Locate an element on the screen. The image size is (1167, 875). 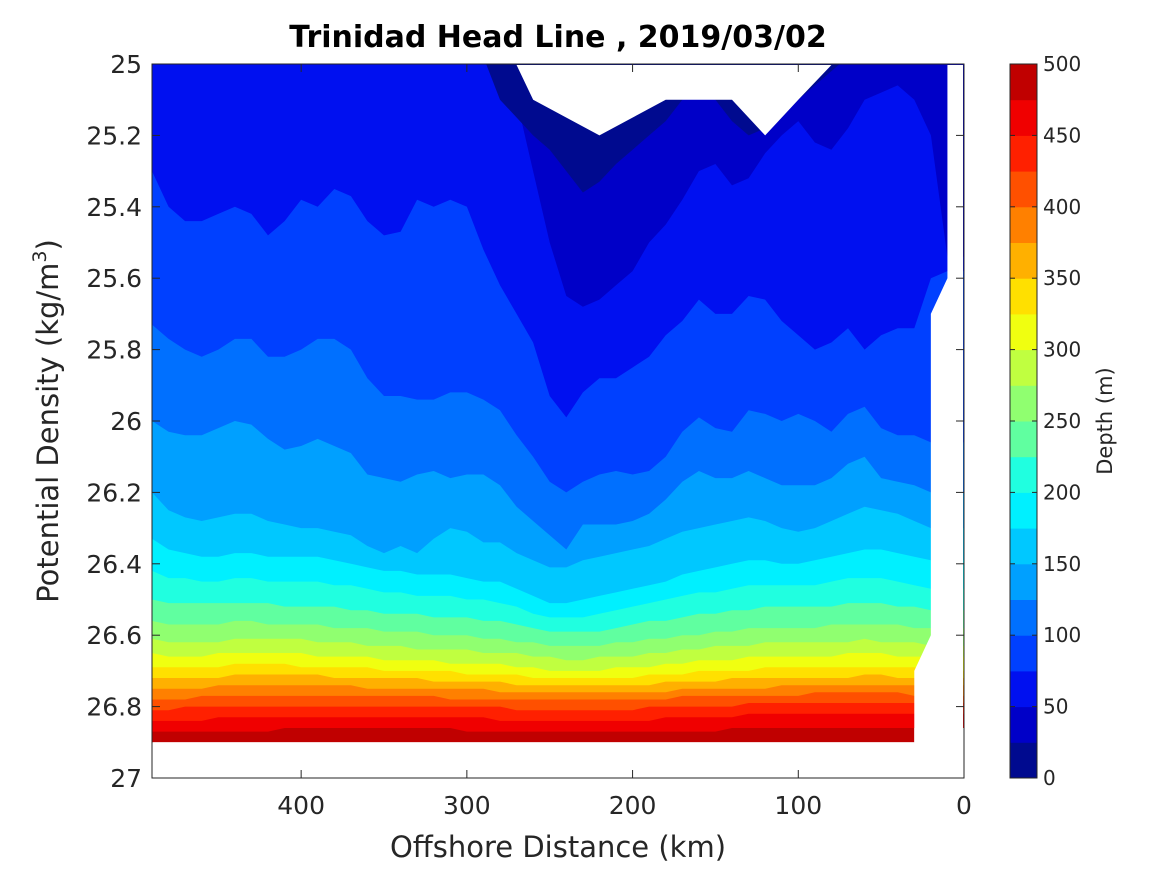
x-tick-label: 400 is located at coordinates (301, 805).